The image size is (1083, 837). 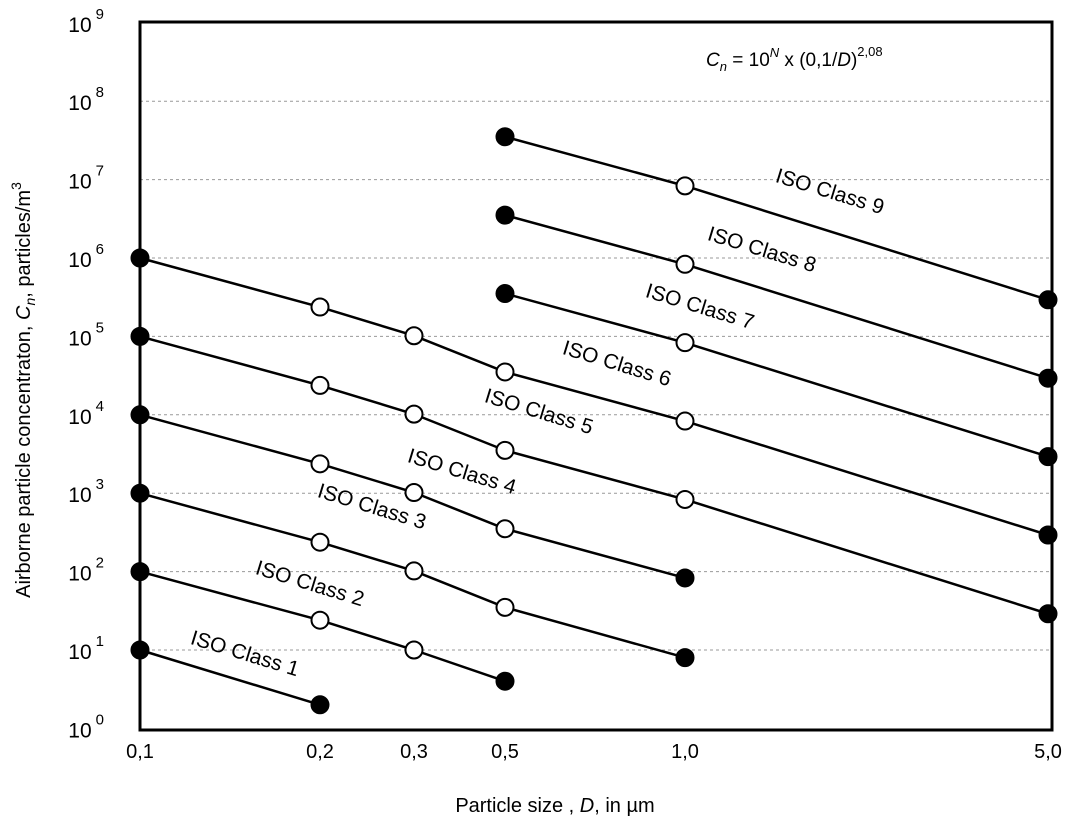 I want to click on series-label: ISO Class 6, so click(x=617, y=363).